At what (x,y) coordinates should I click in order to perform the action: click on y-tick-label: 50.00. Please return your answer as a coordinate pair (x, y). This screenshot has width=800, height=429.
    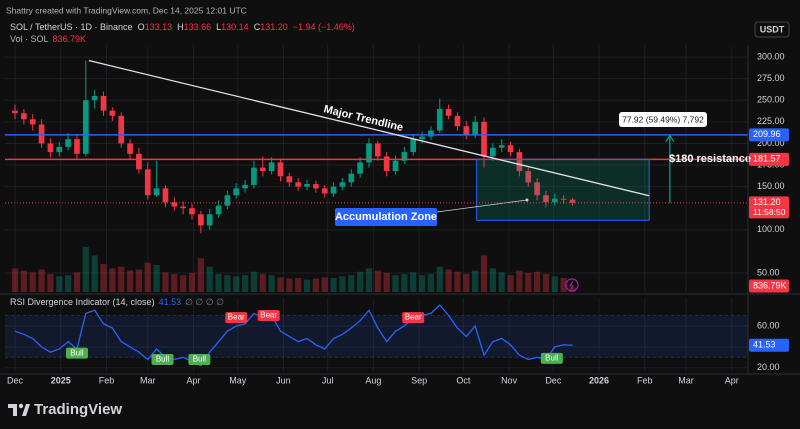
    Looking at the image, I should click on (768, 272).